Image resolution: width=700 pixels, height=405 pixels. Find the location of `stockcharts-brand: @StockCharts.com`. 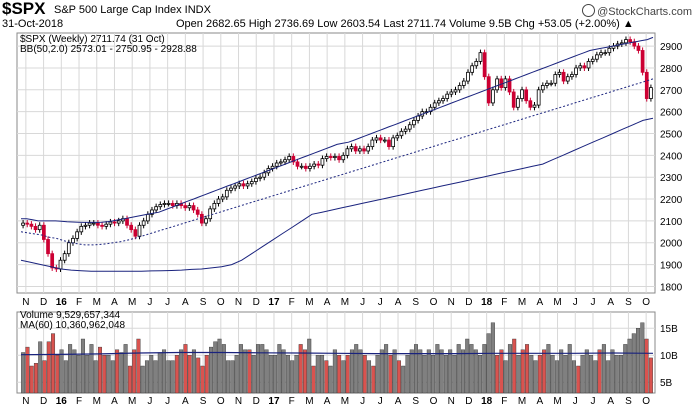

stockcharts-brand: @StockCharts.com is located at coordinates (637, 11).